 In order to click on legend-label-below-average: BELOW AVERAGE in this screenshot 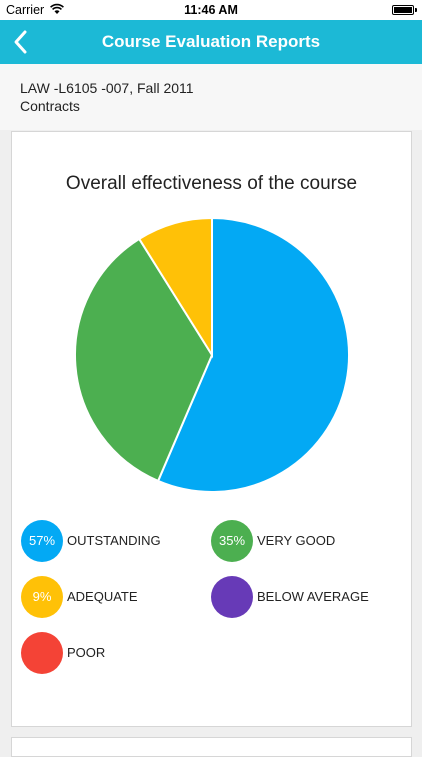, I will do `click(313, 596)`.